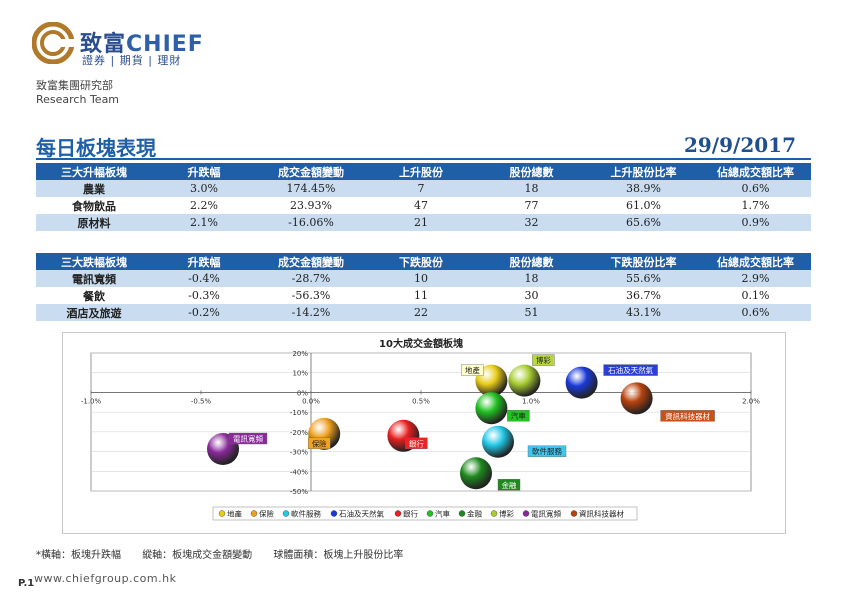 The height and width of the screenshot is (595, 842). What do you see at coordinates (643, 261) in the screenshot?
I see `column-header: 下跌股份比率` at bounding box center [643, 261].